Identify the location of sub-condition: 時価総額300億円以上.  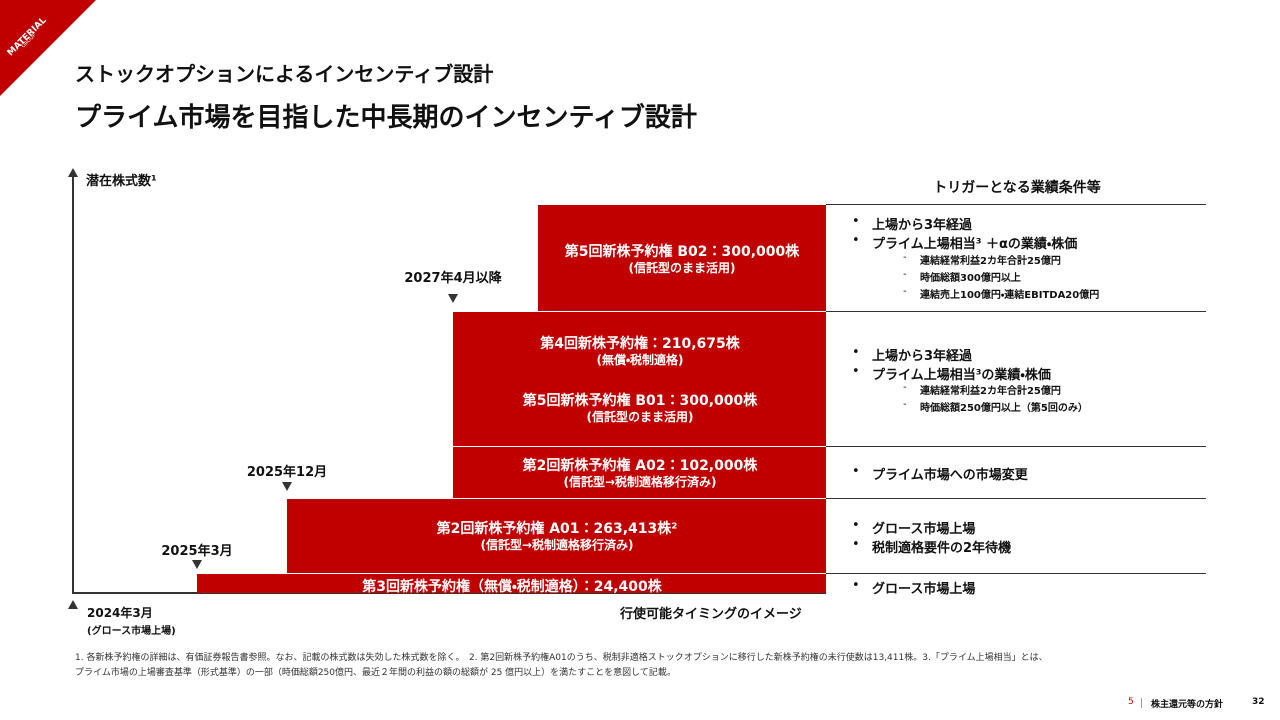
(970, 278).